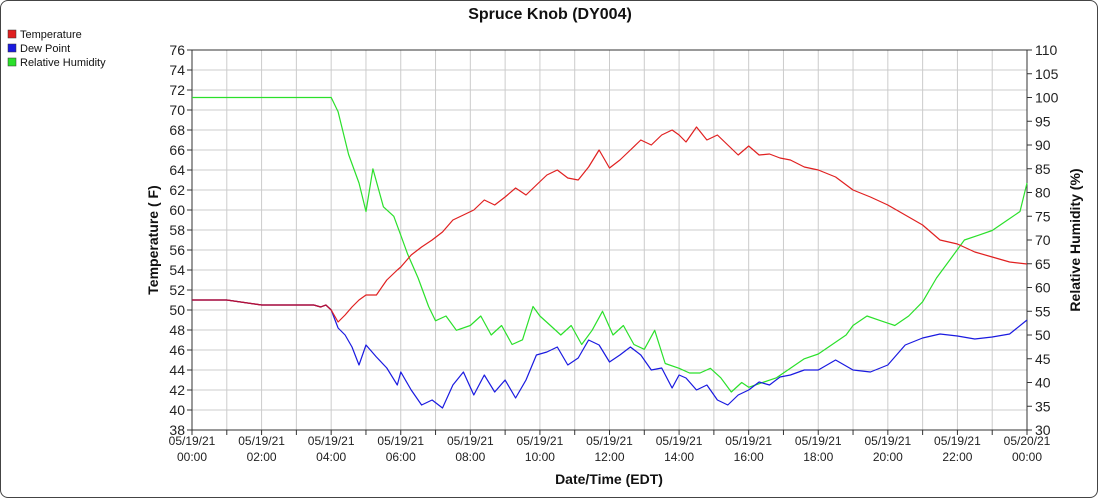 Image resolution: width=1100 pixels, height=500 pixels. I want to click on y-tick-label-left: 38, so click(177, 430).